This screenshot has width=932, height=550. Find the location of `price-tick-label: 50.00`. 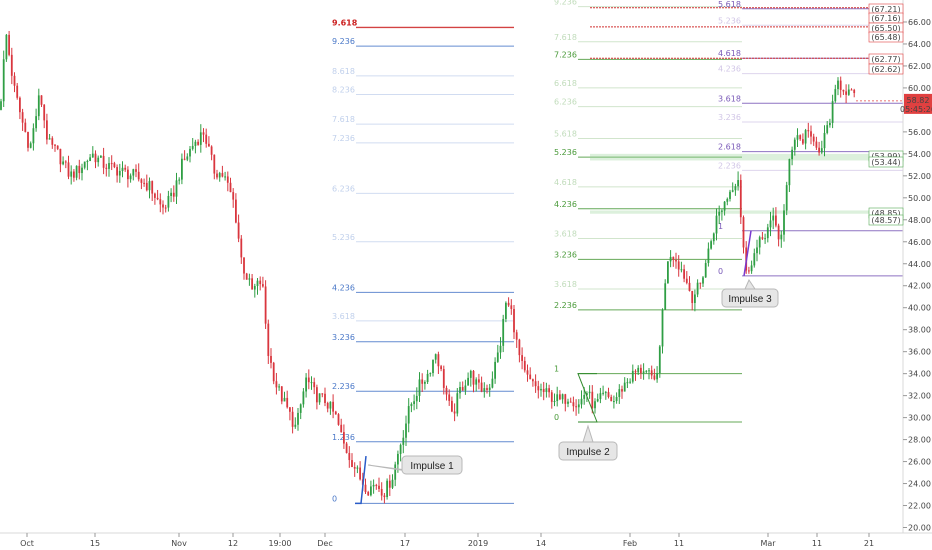

price-tick-label: 50.00 is located at coordinates (919, 198).